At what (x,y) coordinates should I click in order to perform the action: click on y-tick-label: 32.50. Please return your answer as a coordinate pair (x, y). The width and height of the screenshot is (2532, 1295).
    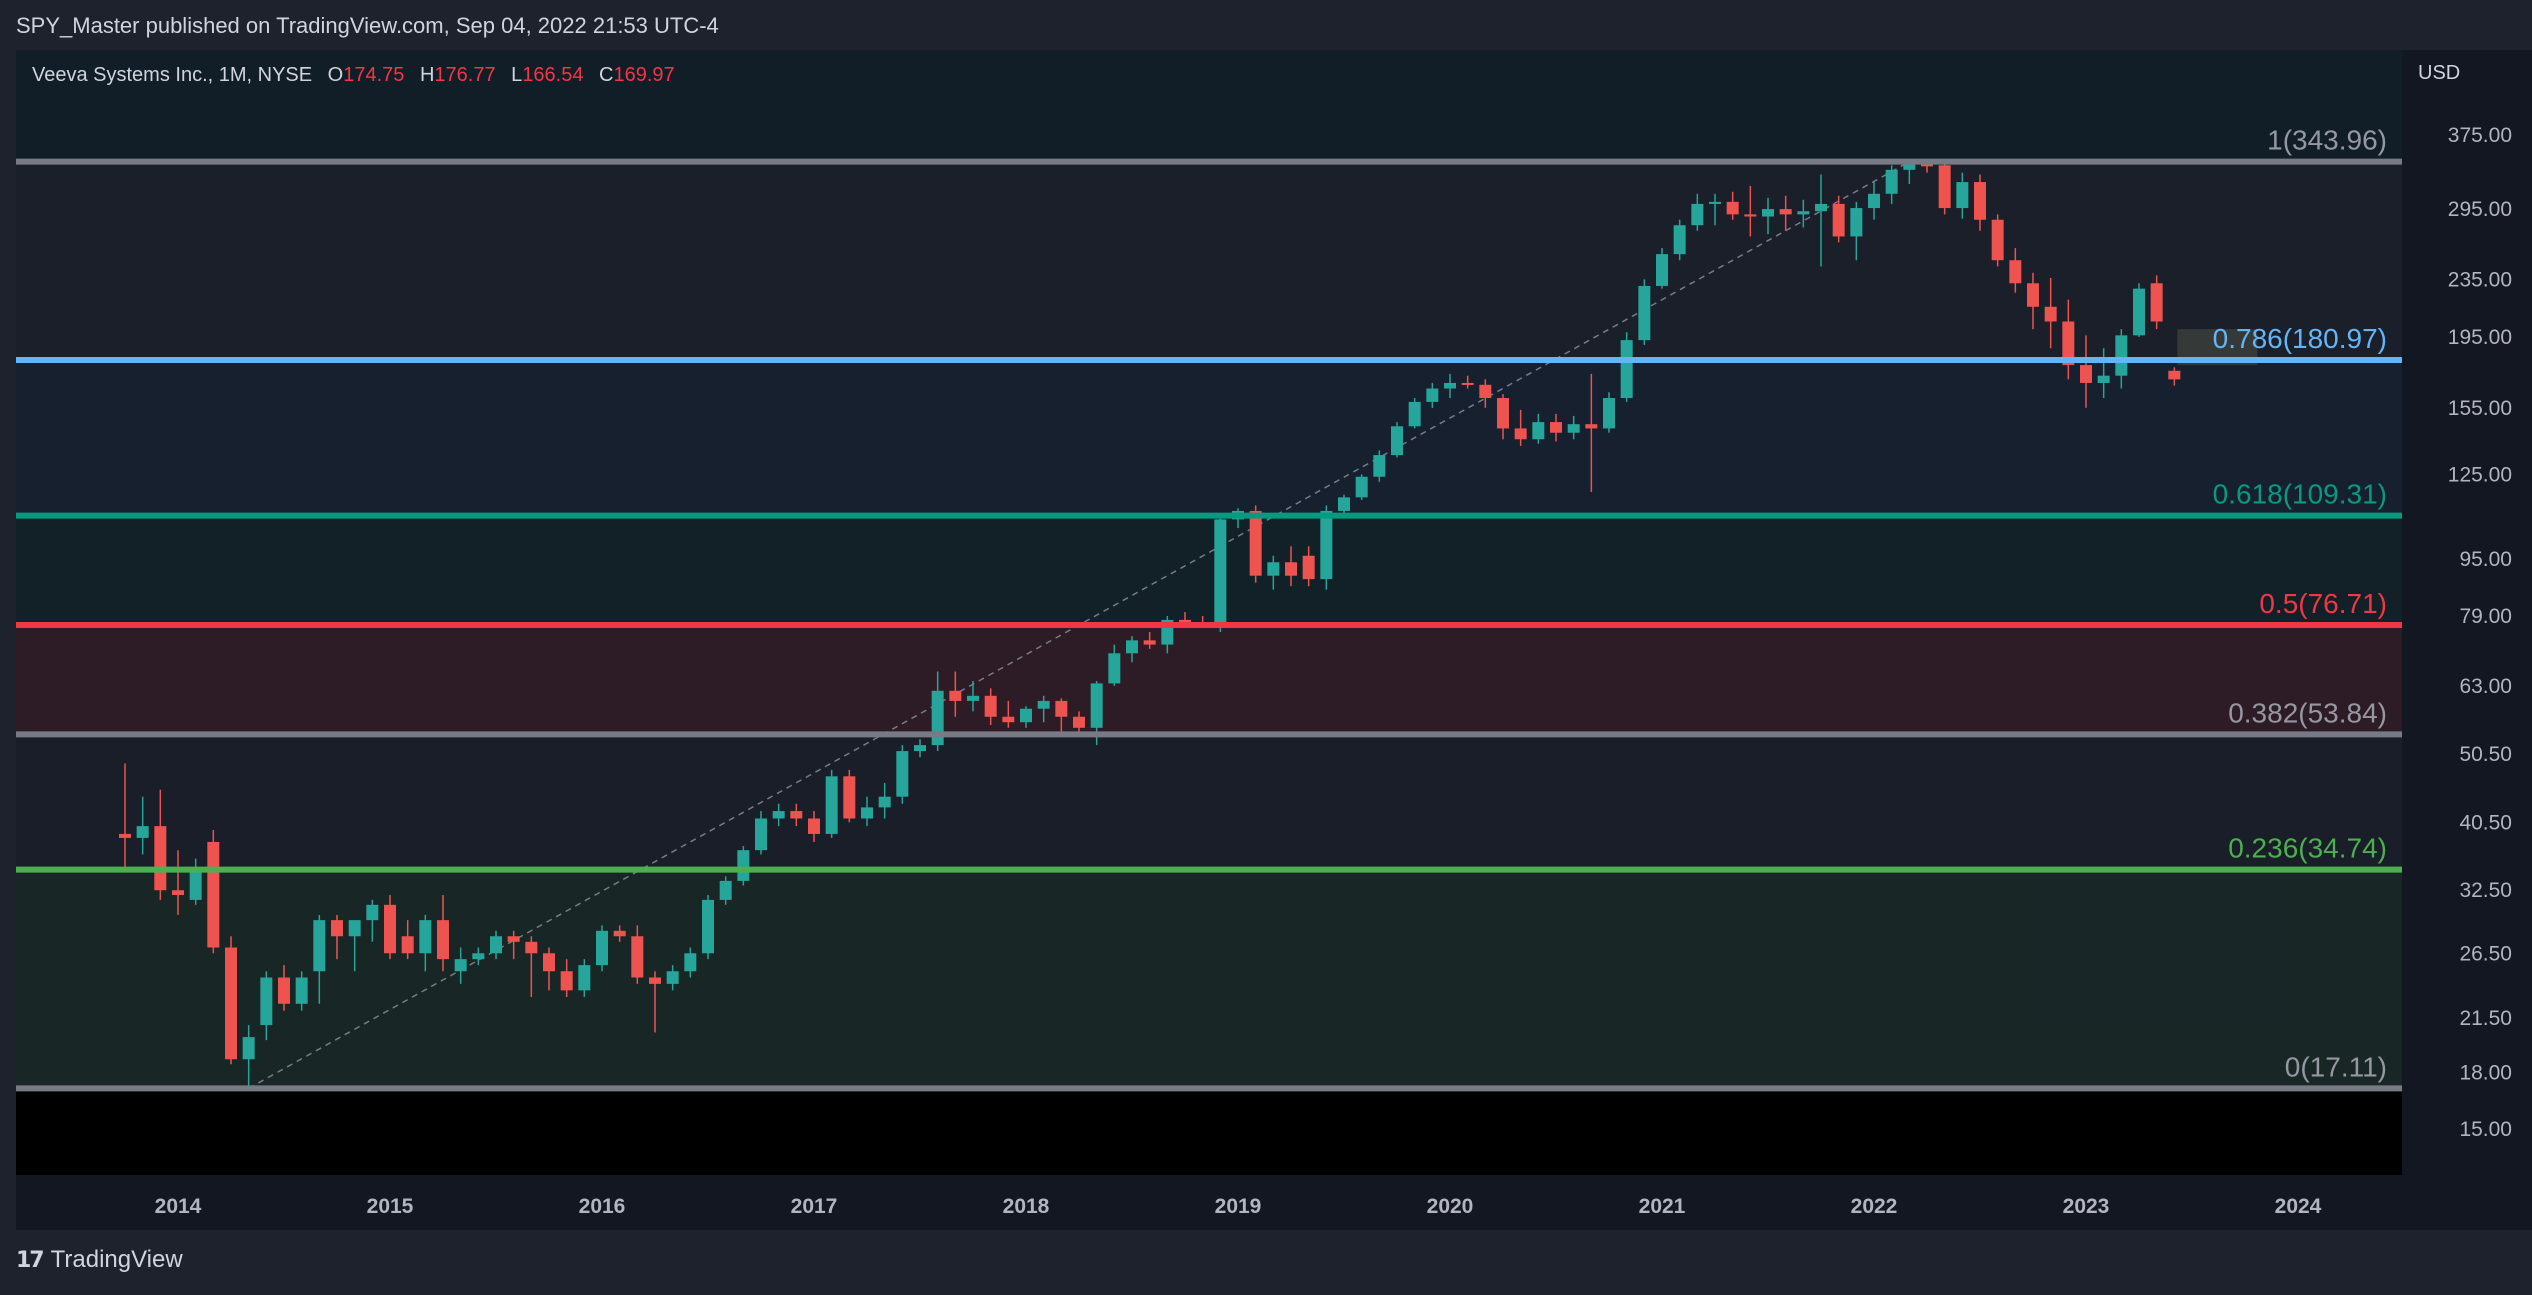
    Looking at the image, I should click on (2485, 890).